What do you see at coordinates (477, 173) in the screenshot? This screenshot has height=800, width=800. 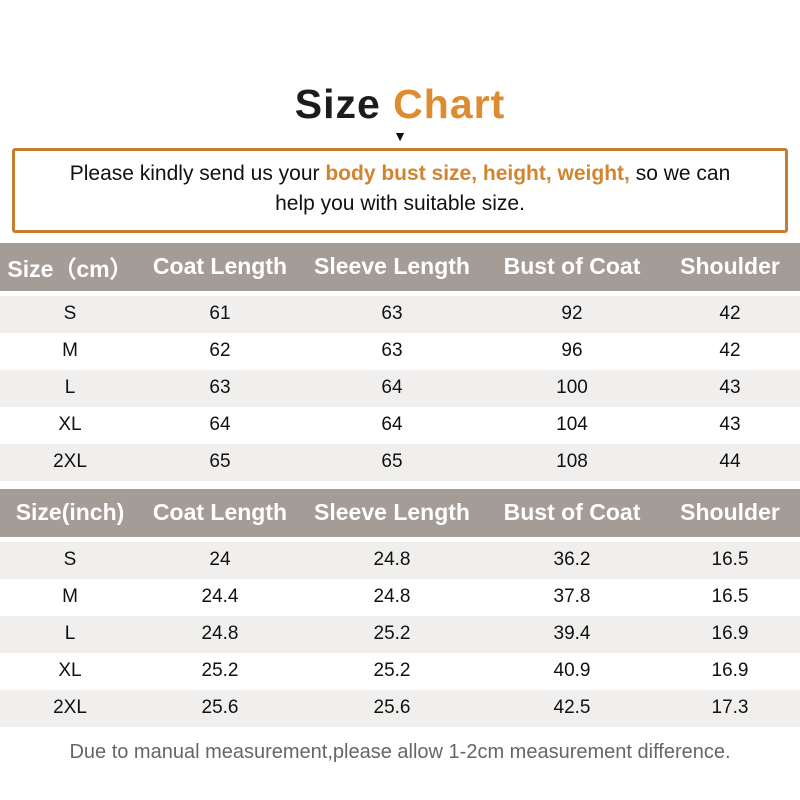 I see `notice-text-highlight: body bust size, height, weight,` at bounding box center [477, 173].